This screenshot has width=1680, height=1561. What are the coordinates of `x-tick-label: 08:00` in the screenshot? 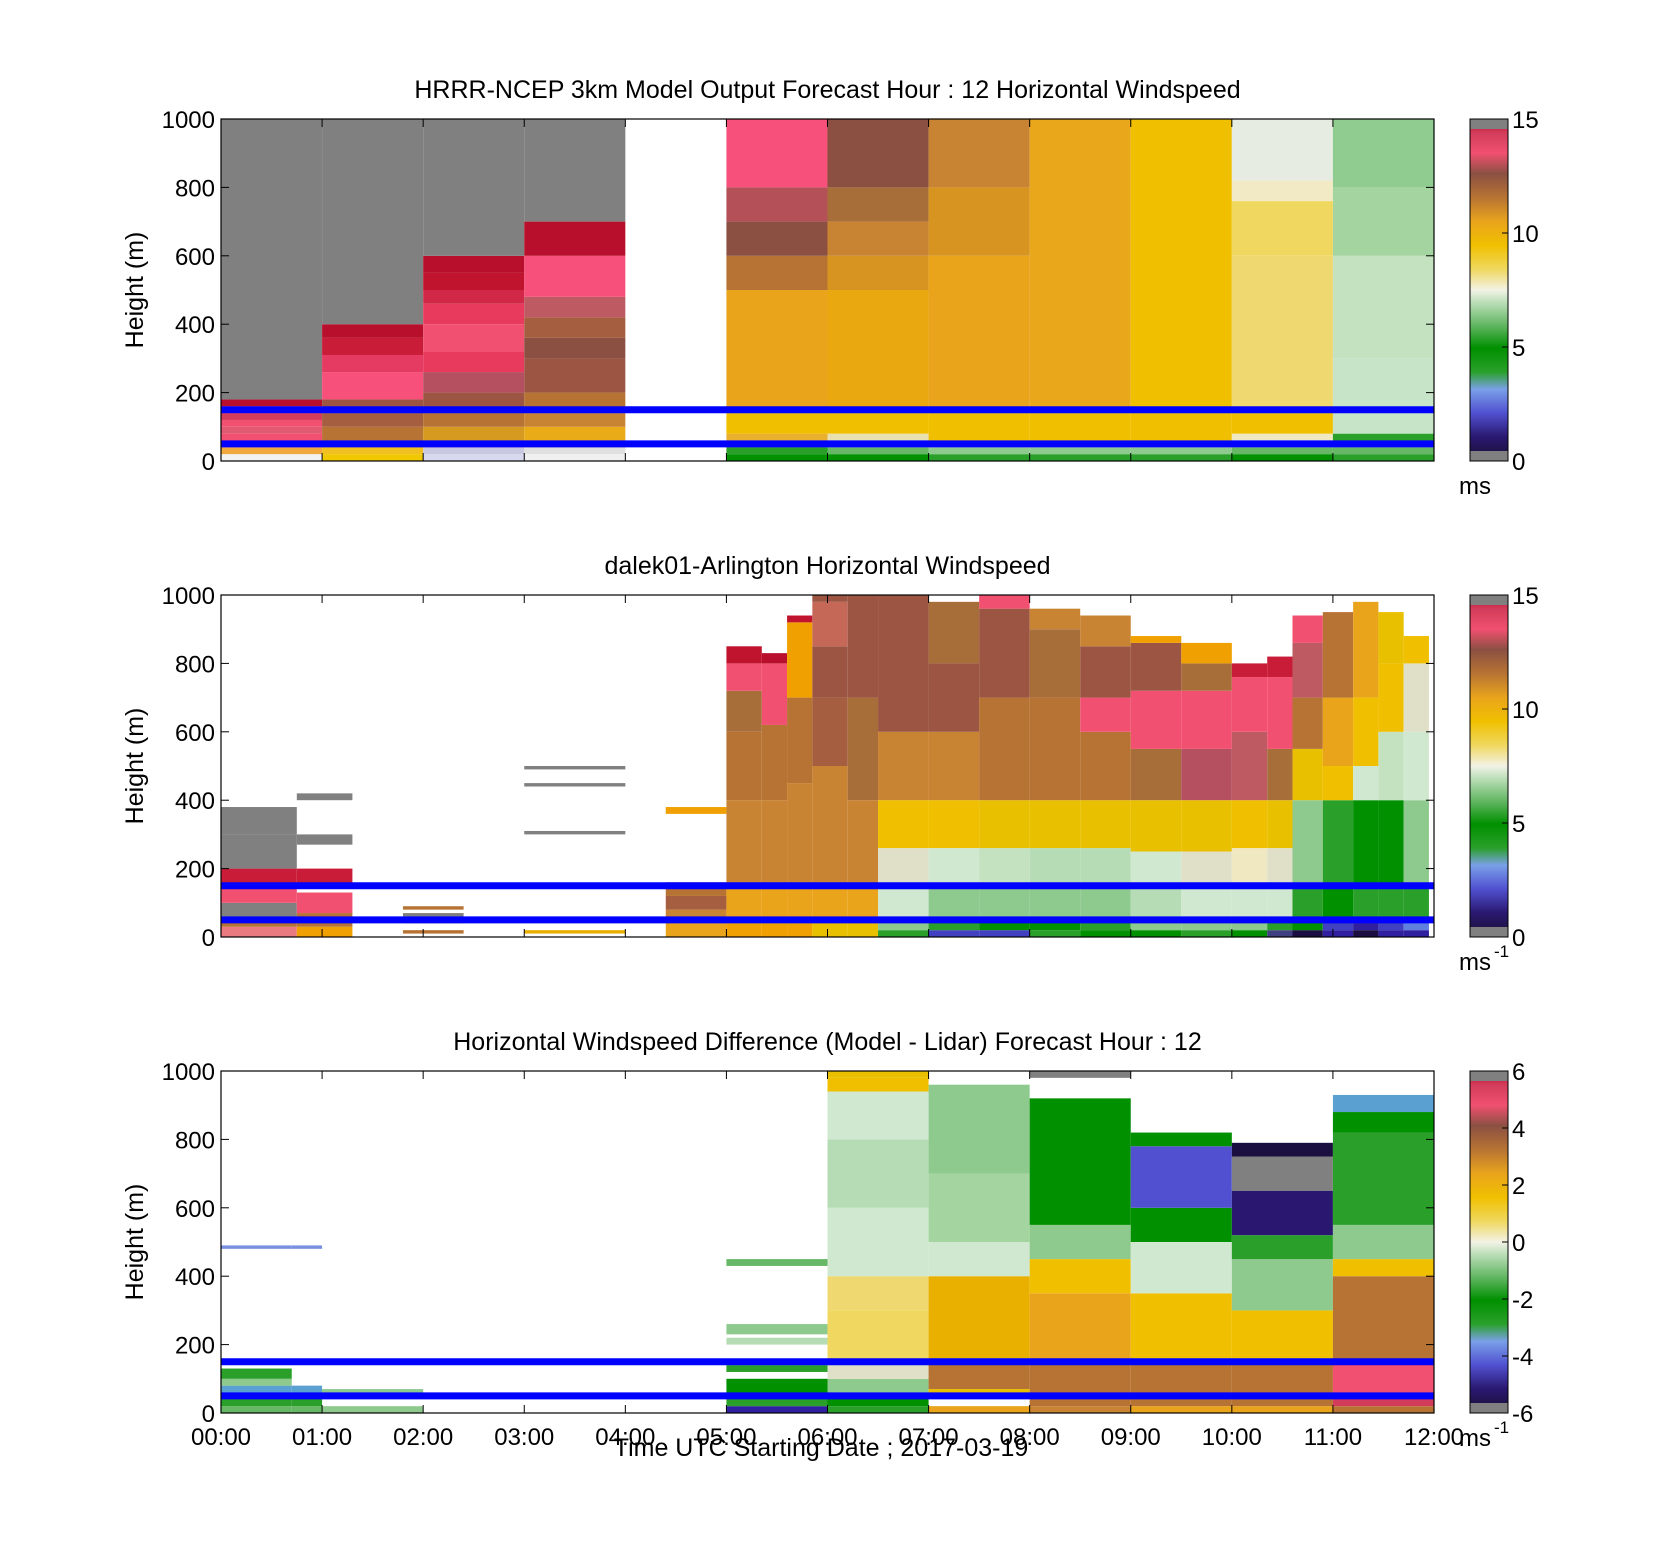 It's located at (1030, 1437).